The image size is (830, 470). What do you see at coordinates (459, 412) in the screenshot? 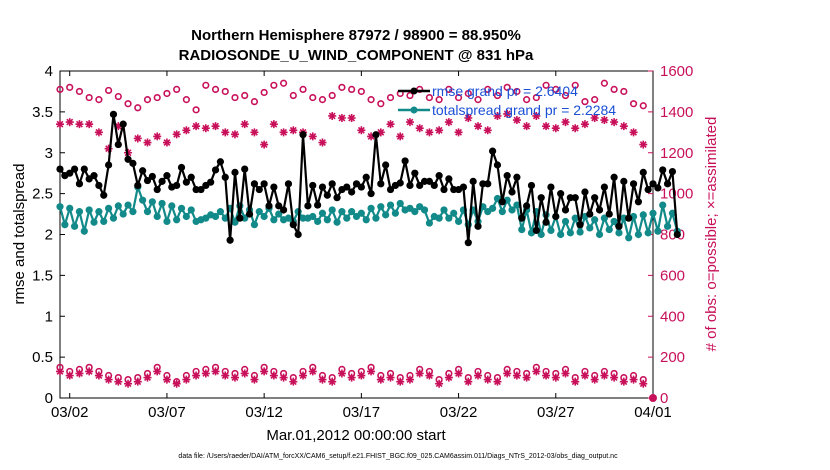
I see `x-tick-label: 03/22` at bounding box center [459, 412].